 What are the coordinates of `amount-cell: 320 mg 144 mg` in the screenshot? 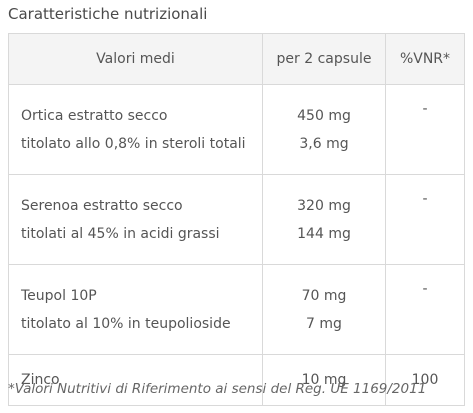 It's located at (324, 219).